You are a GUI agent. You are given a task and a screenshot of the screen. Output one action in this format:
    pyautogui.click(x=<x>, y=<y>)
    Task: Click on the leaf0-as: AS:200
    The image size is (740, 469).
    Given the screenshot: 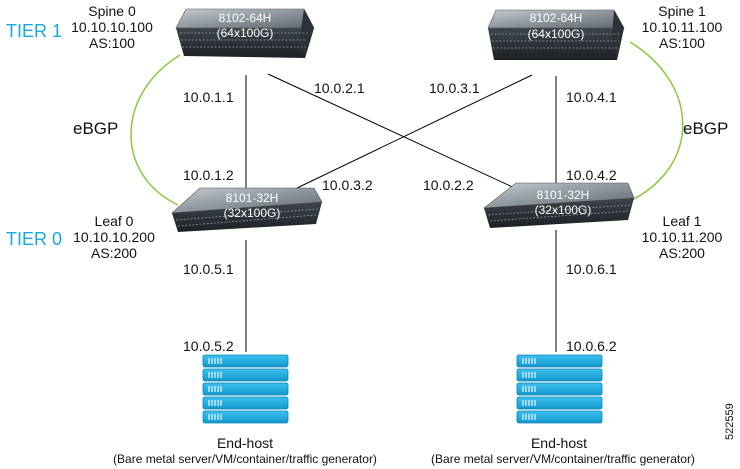 What is the action you would take?
    pyautogui.click(x=114, y=253)
    